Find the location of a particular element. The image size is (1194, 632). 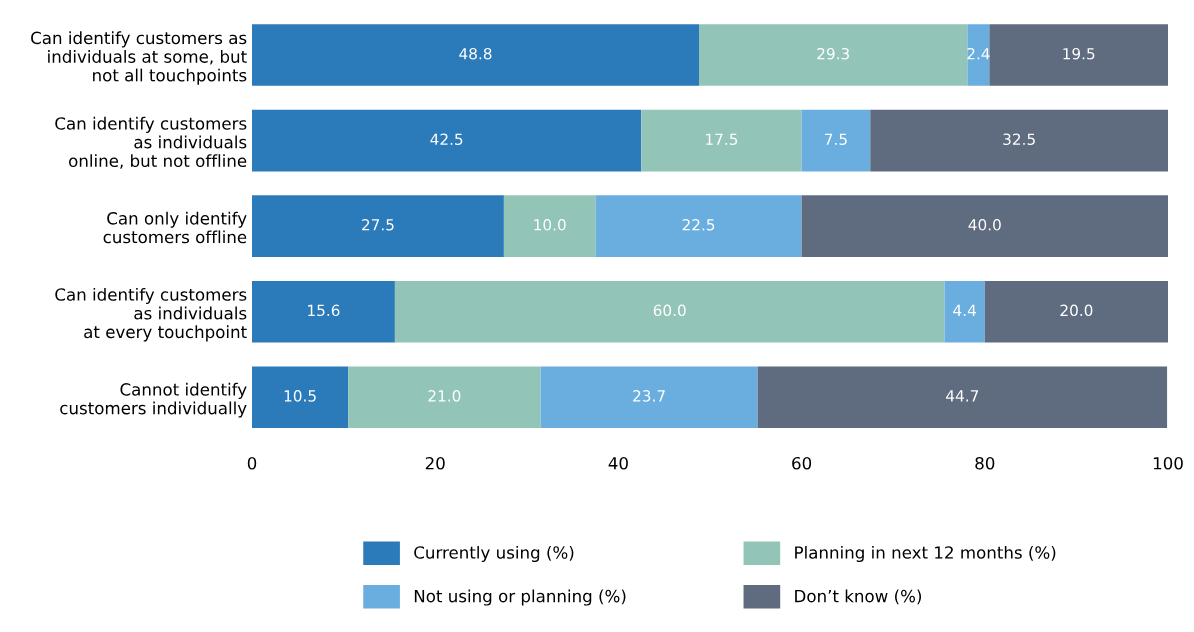

data-label: 42.5 is located at coordinates (446, 139).